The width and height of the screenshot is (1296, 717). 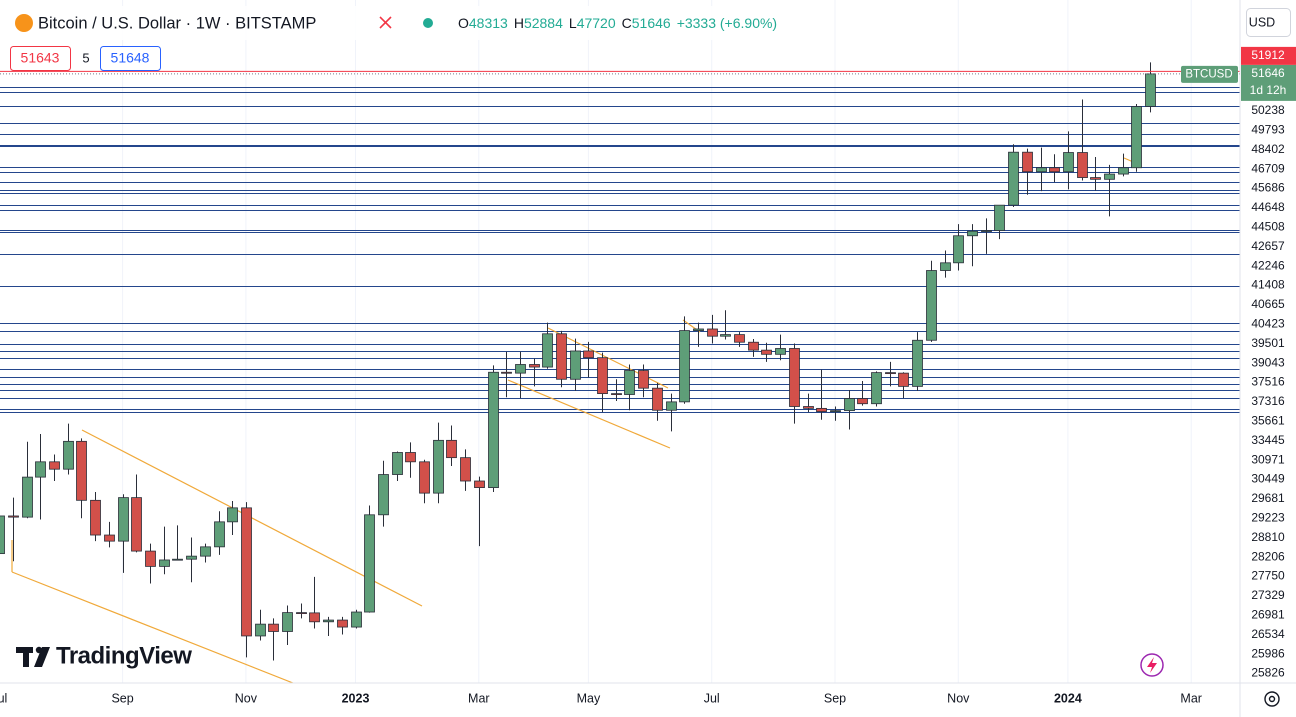 What do you see at coordinates (1268, 265) in the screenshot?
I see `level-label: 42246` at bounding box center [1268, 265].